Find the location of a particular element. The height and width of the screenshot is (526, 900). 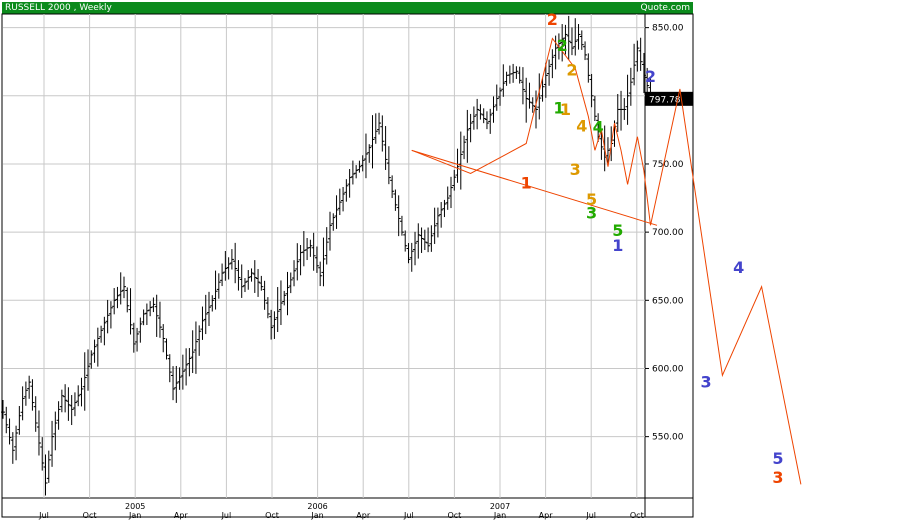

chart-source: Quote.com is located at coordinates (665, 8).